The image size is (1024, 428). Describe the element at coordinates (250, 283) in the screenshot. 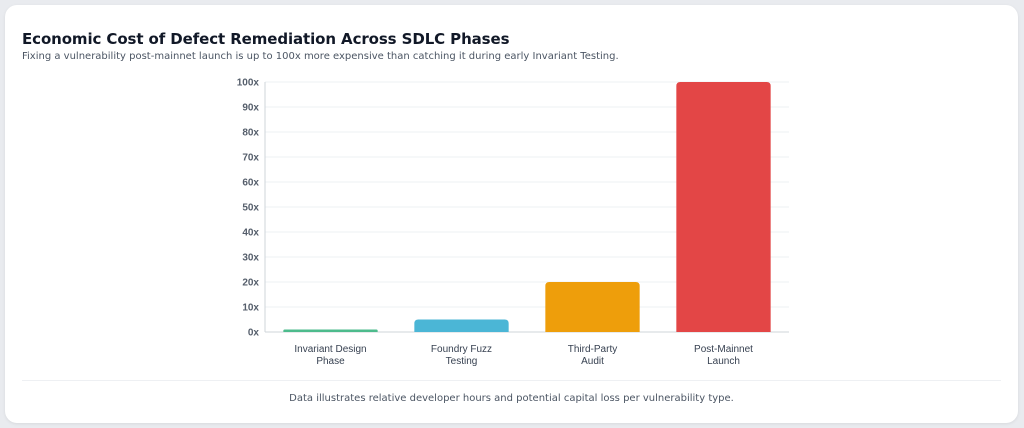

I see `y-tick-label: 20x` at that location.